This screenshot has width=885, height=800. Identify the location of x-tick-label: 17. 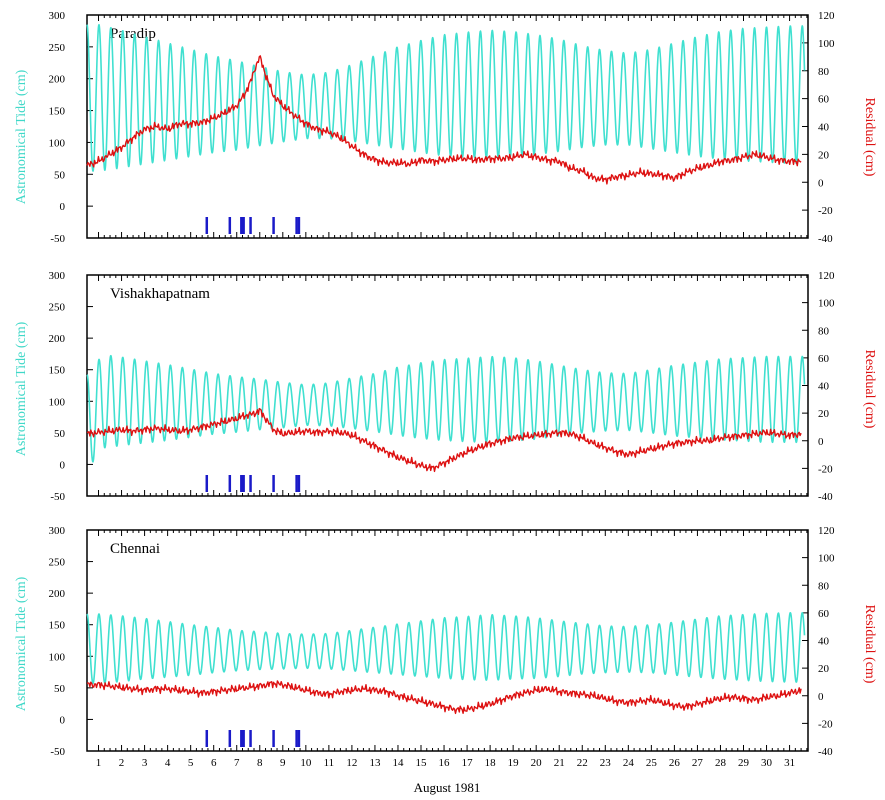
(468, 763).